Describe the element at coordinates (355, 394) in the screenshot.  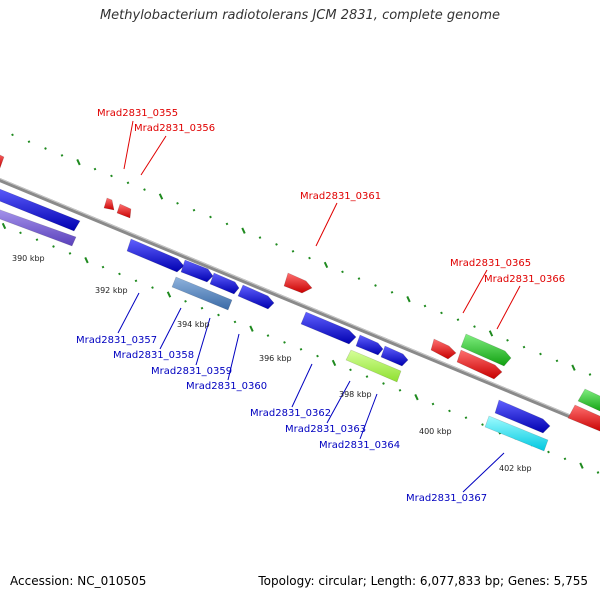
I see `tick-label-398: 398 kbp` at that location.